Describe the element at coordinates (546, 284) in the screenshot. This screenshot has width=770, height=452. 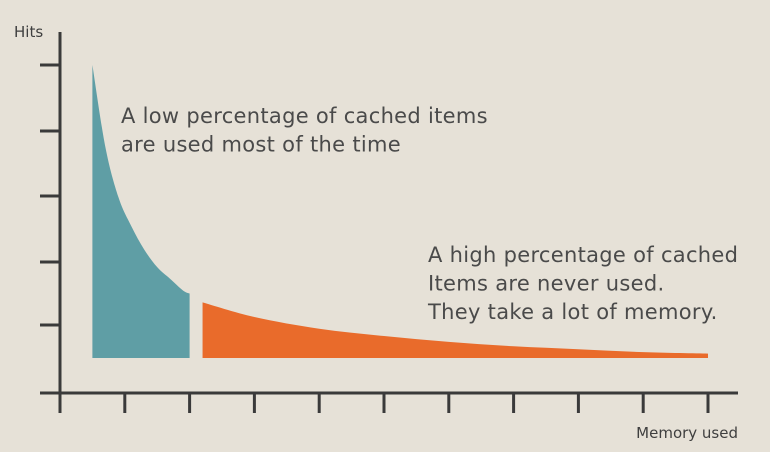
I see `annotation-2-line: Items are never used.` at that location.